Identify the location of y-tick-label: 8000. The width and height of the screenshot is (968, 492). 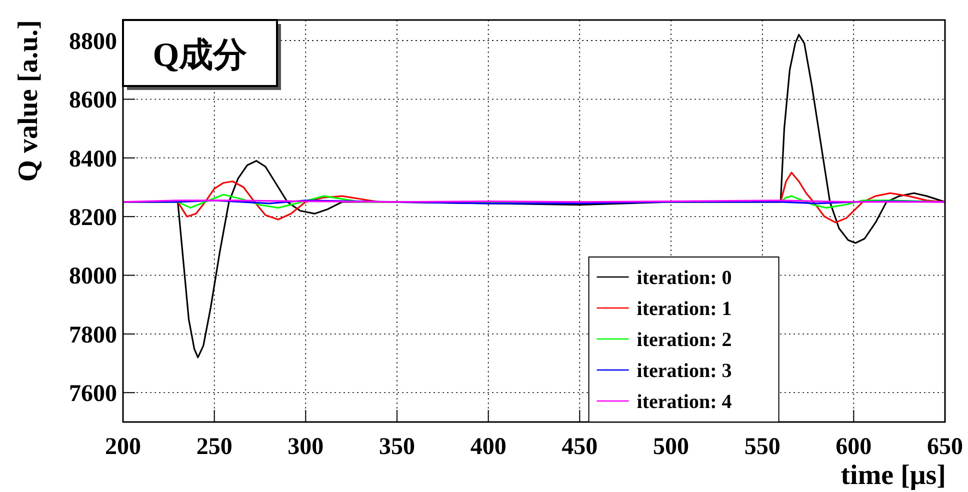
(93, 277).